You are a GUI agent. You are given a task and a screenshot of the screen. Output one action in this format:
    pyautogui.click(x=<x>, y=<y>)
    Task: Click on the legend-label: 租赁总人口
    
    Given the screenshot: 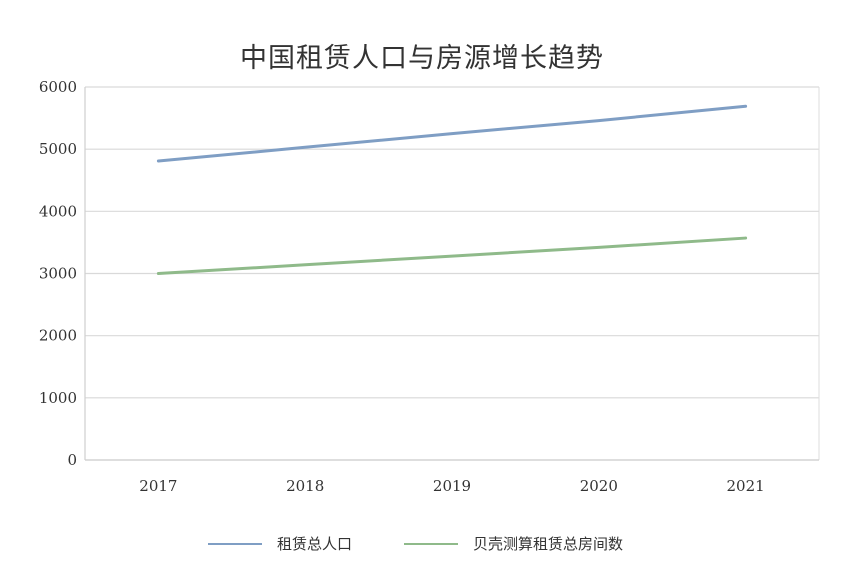 What is the action you would take?
    pyautogui.click(x=314, y=544)
    